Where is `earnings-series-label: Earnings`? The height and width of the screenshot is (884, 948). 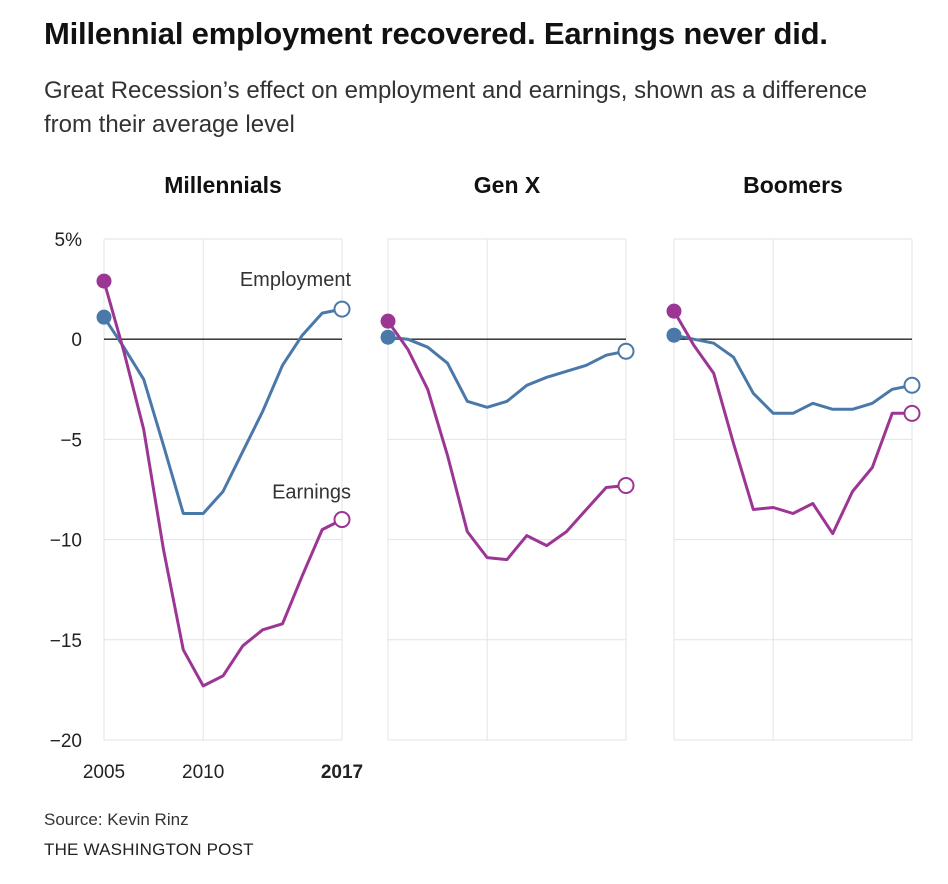
earnings-series-label: Earnings is located at coordinates (311, 493).